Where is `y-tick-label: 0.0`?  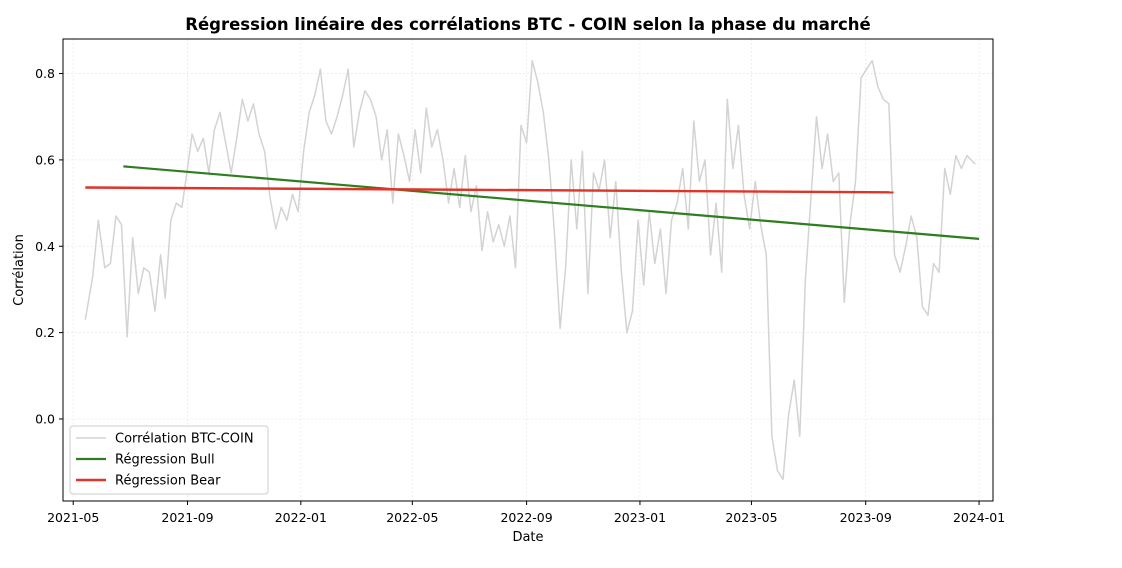 y-tick-label: 0.0 is located at coordinates (45, 418).